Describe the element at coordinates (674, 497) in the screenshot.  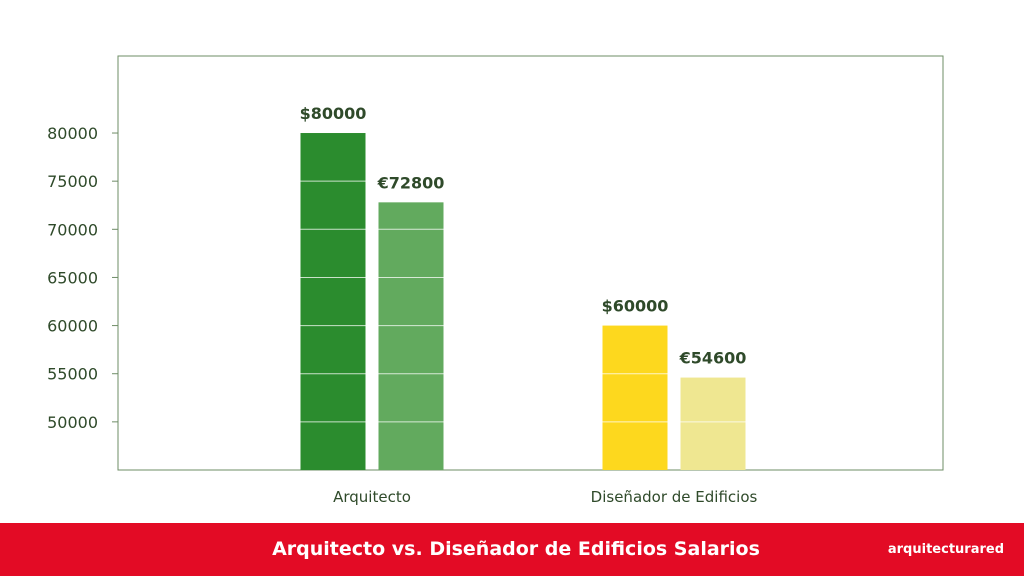
I see `x-category-label: Diseñador de Edificios` at that location.